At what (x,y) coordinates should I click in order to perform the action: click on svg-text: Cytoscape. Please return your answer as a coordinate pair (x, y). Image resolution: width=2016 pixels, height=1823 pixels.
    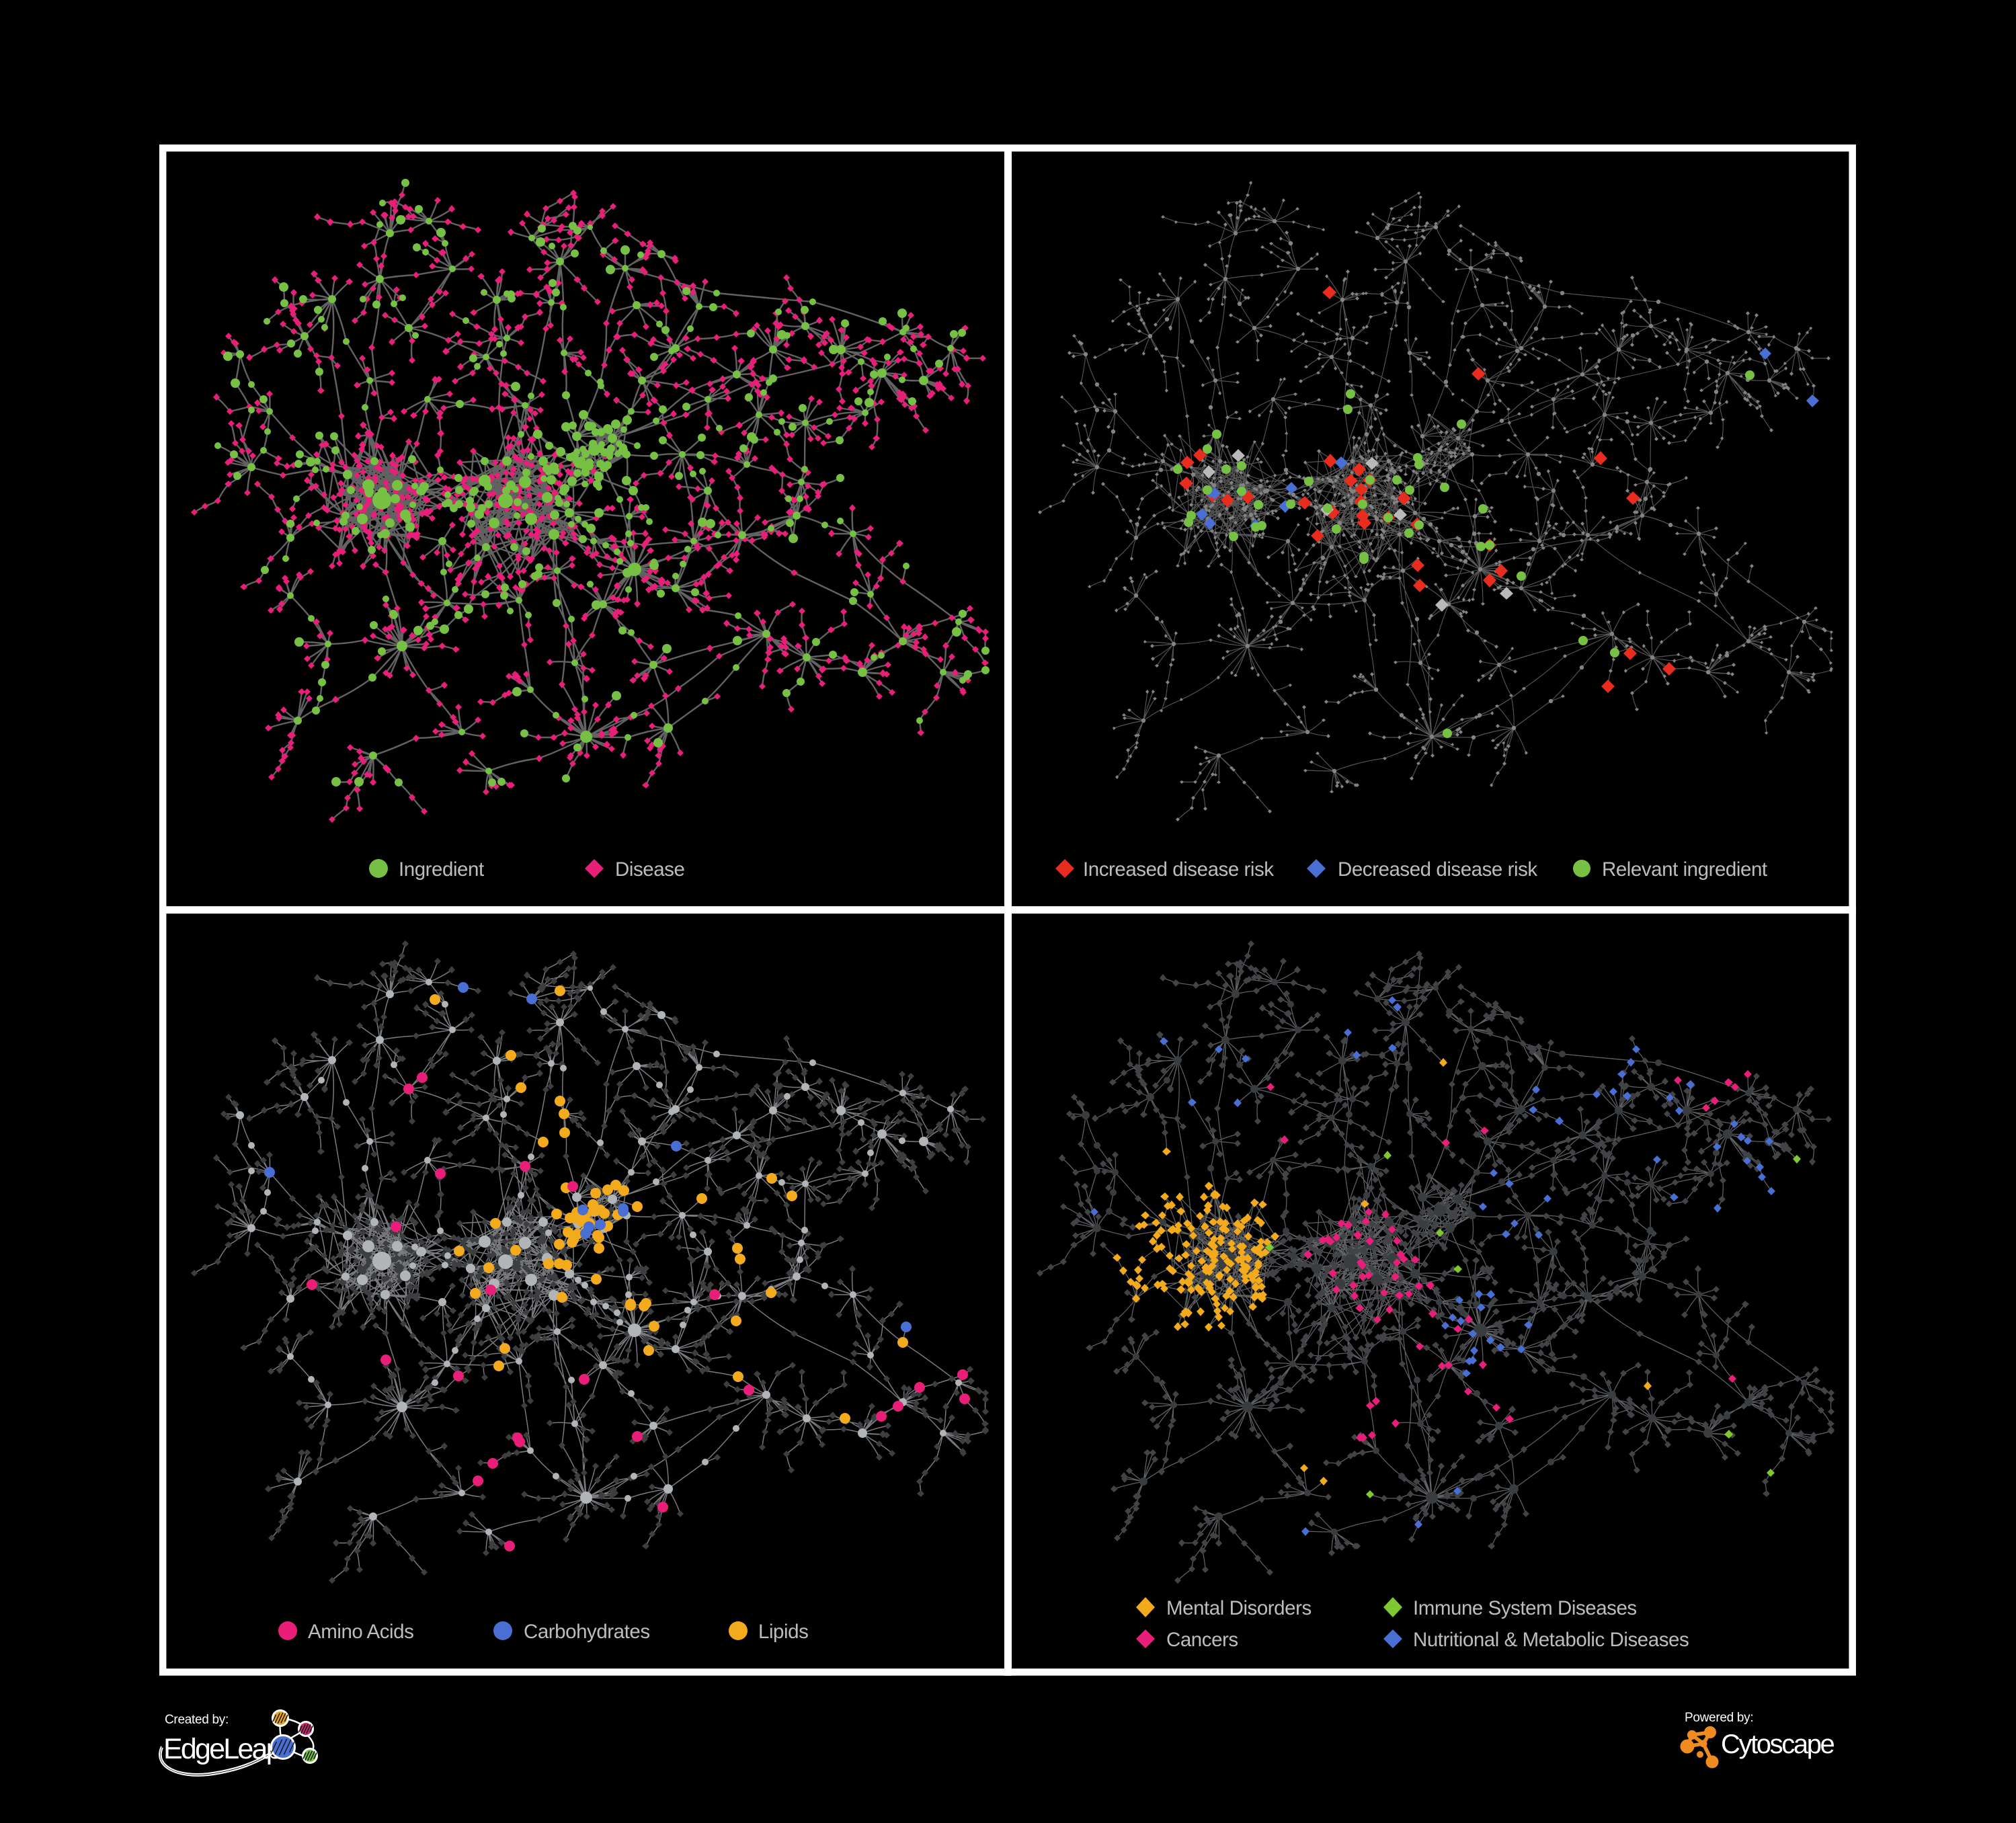
    Looking at the image, I should click on (1777, 1744).